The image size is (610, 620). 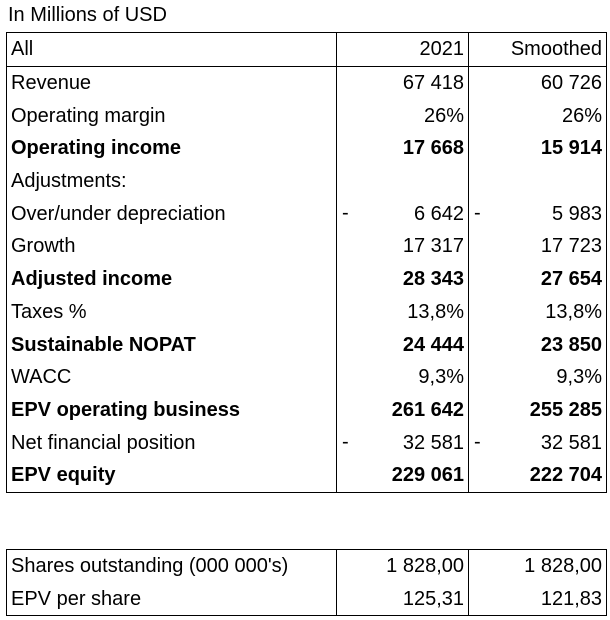 What do you see at coordinates (43, 246) in the screenshot?
I see `cell-text: Growth` at bounding box center [43, 246].